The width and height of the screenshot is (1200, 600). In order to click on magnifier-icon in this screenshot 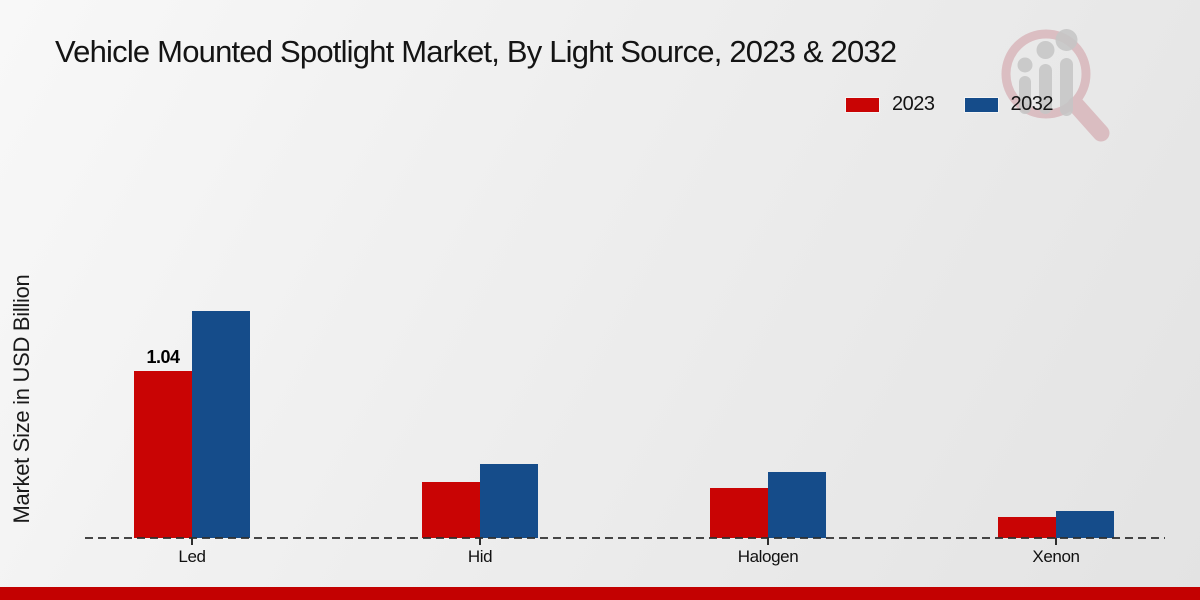, I will do `click(1055, 85)`.